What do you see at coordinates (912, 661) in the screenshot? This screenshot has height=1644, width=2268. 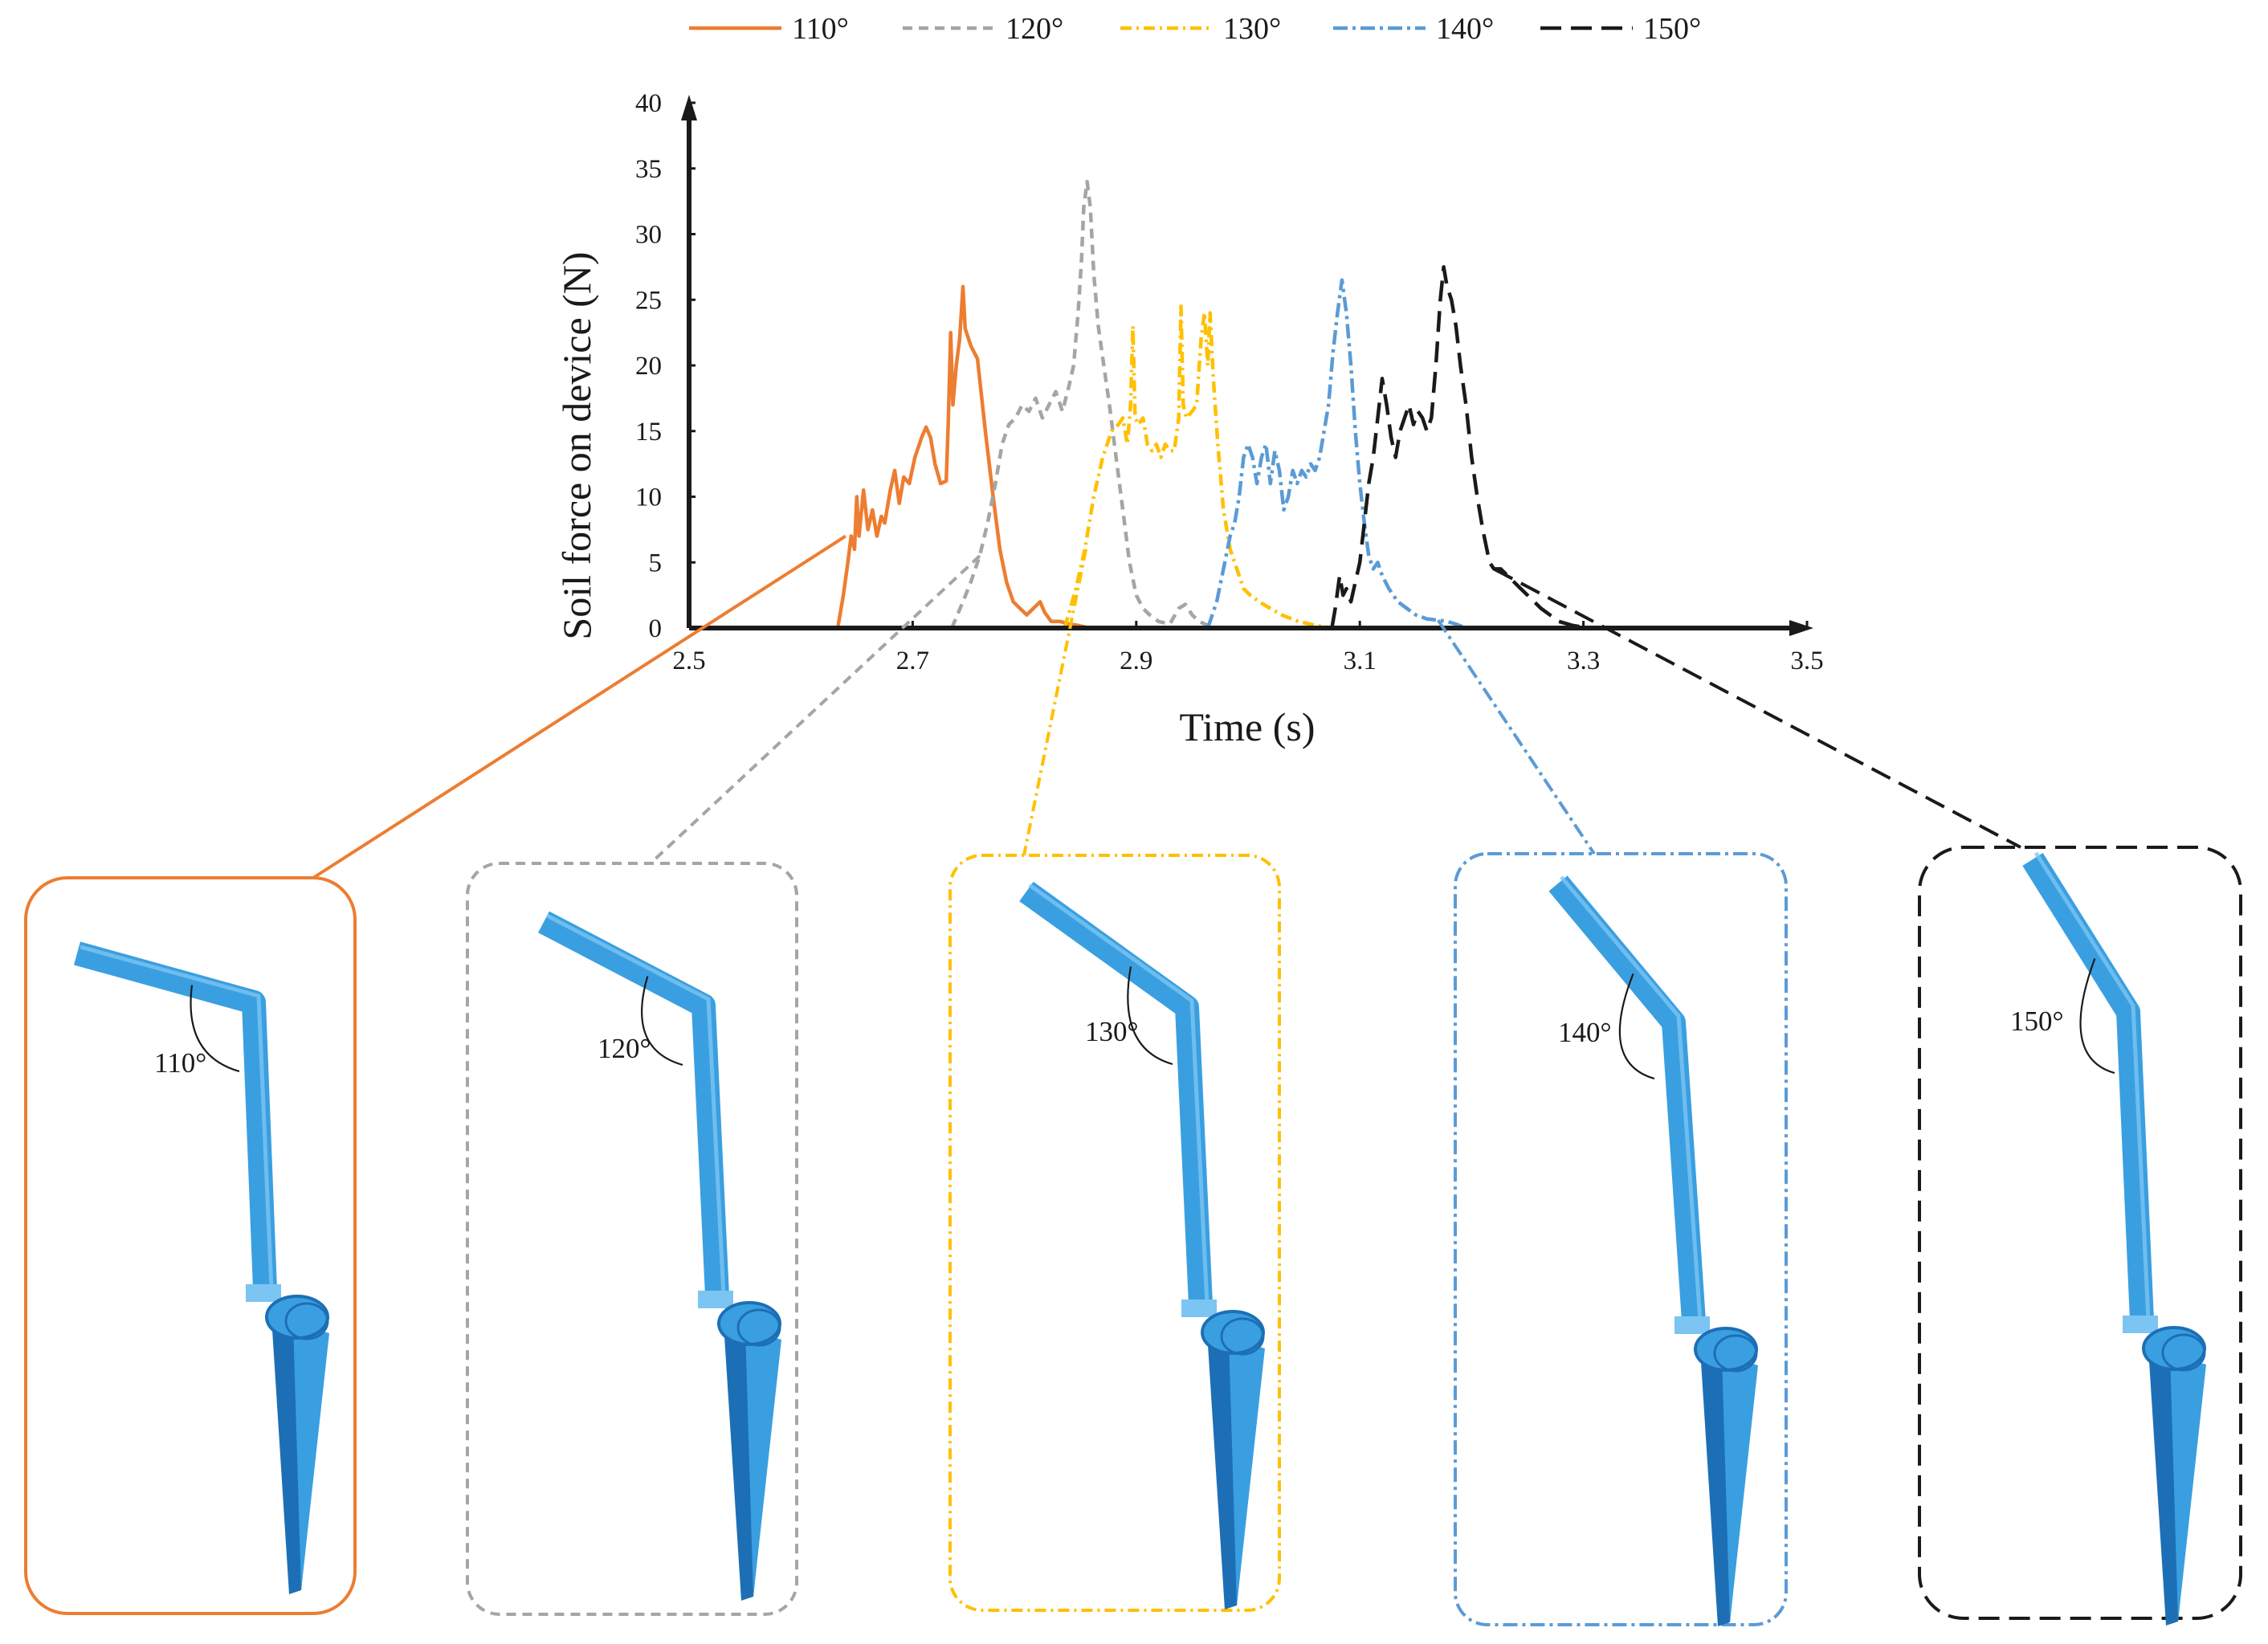 I see `x-tick-label: 2.7` at bounding box center [912, 661].